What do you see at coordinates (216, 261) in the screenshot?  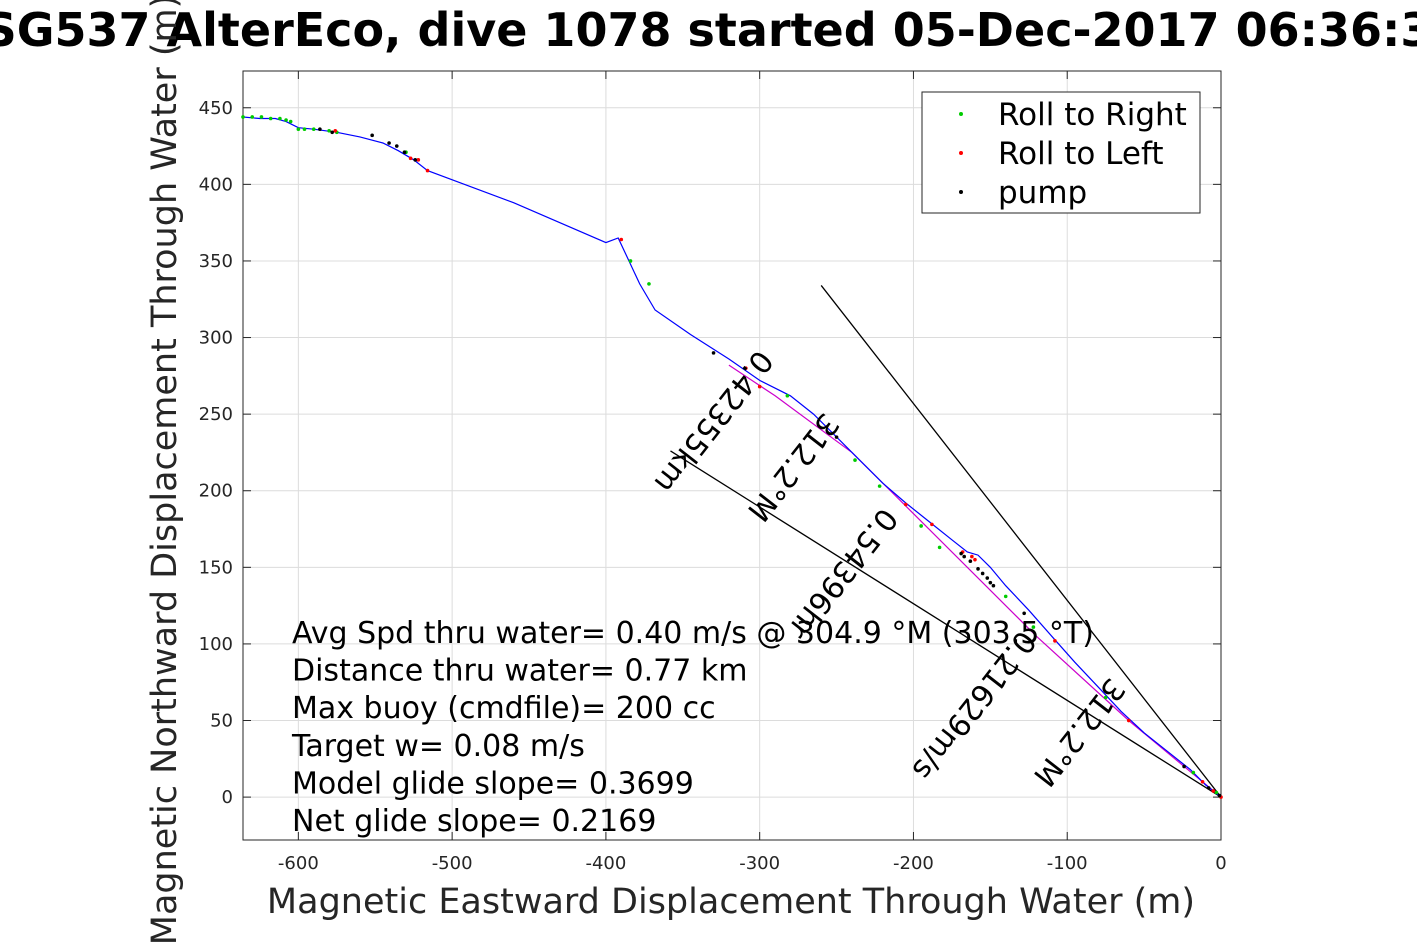 I see `y-tick-label: 350` at bounding box center [216, 261].